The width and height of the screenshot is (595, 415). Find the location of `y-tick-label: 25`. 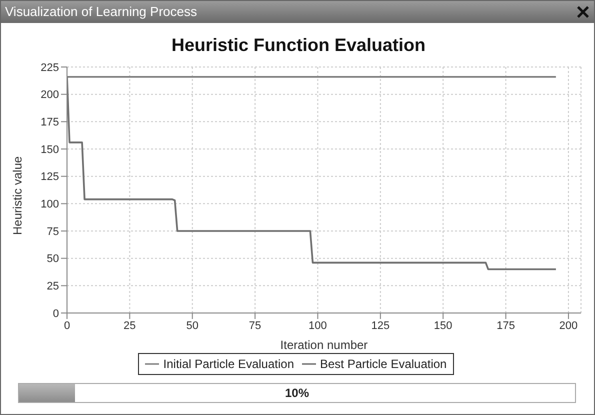

y-tick-label: 25 is located at coordinates (52, 286).